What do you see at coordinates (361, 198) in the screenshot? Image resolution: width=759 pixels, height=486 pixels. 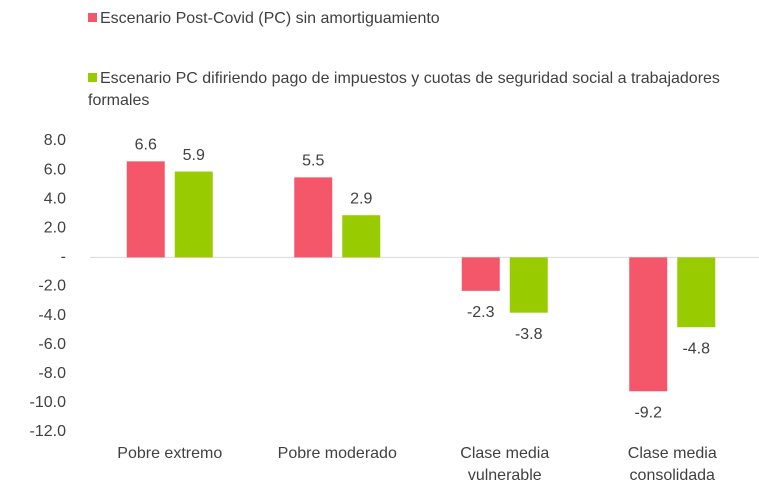 I see `data-label: 2.9` at bounding box center [361, 198].